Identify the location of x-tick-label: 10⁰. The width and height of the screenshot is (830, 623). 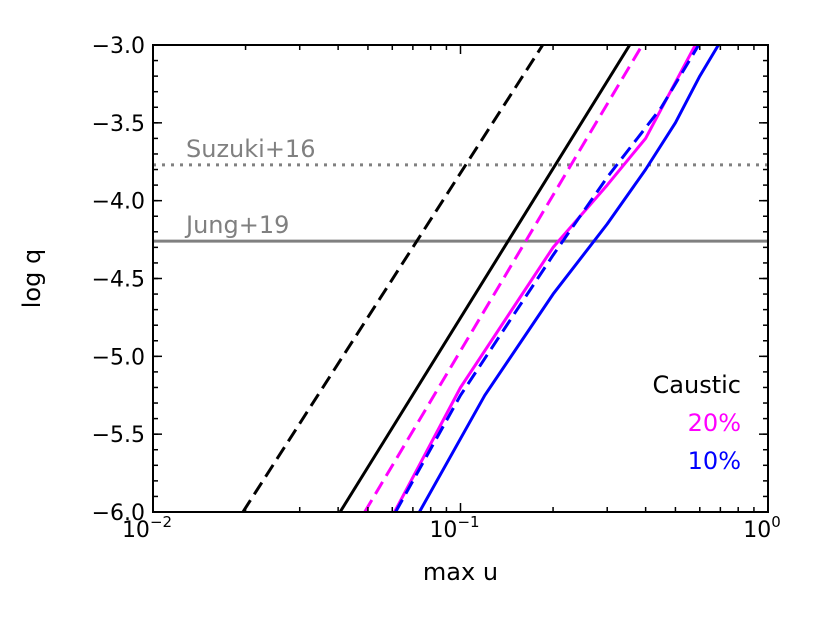
(762, 528).